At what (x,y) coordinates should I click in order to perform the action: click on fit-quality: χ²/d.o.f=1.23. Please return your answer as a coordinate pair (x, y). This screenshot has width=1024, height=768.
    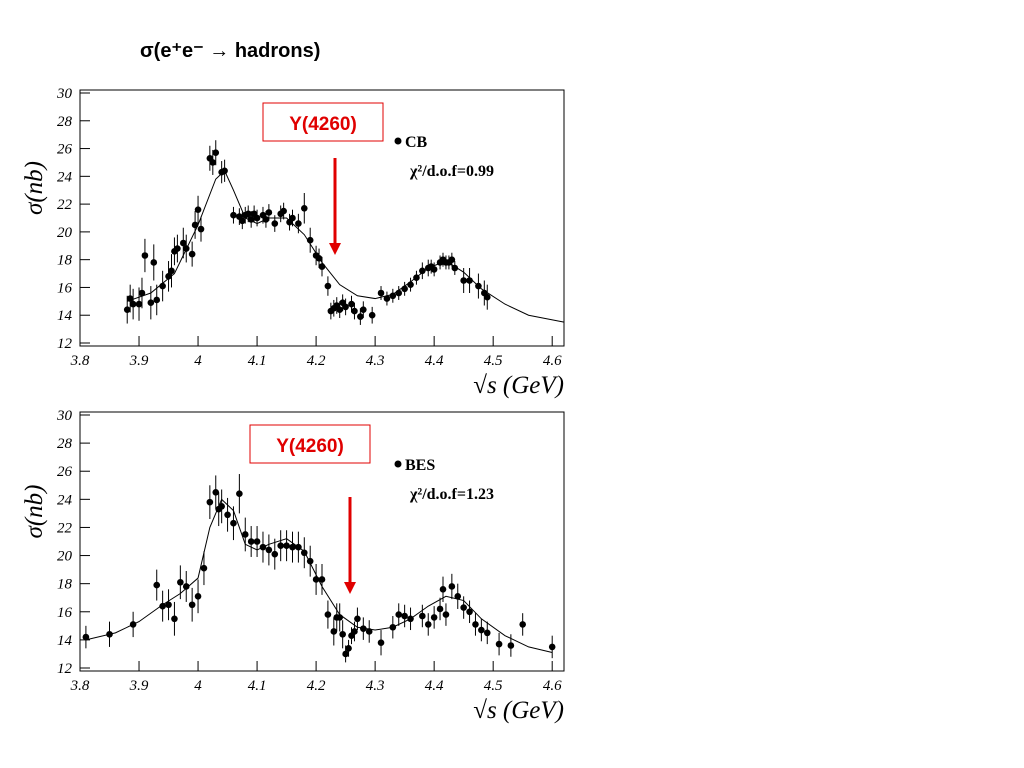
    Looking at the image, I should click on (451, 494).